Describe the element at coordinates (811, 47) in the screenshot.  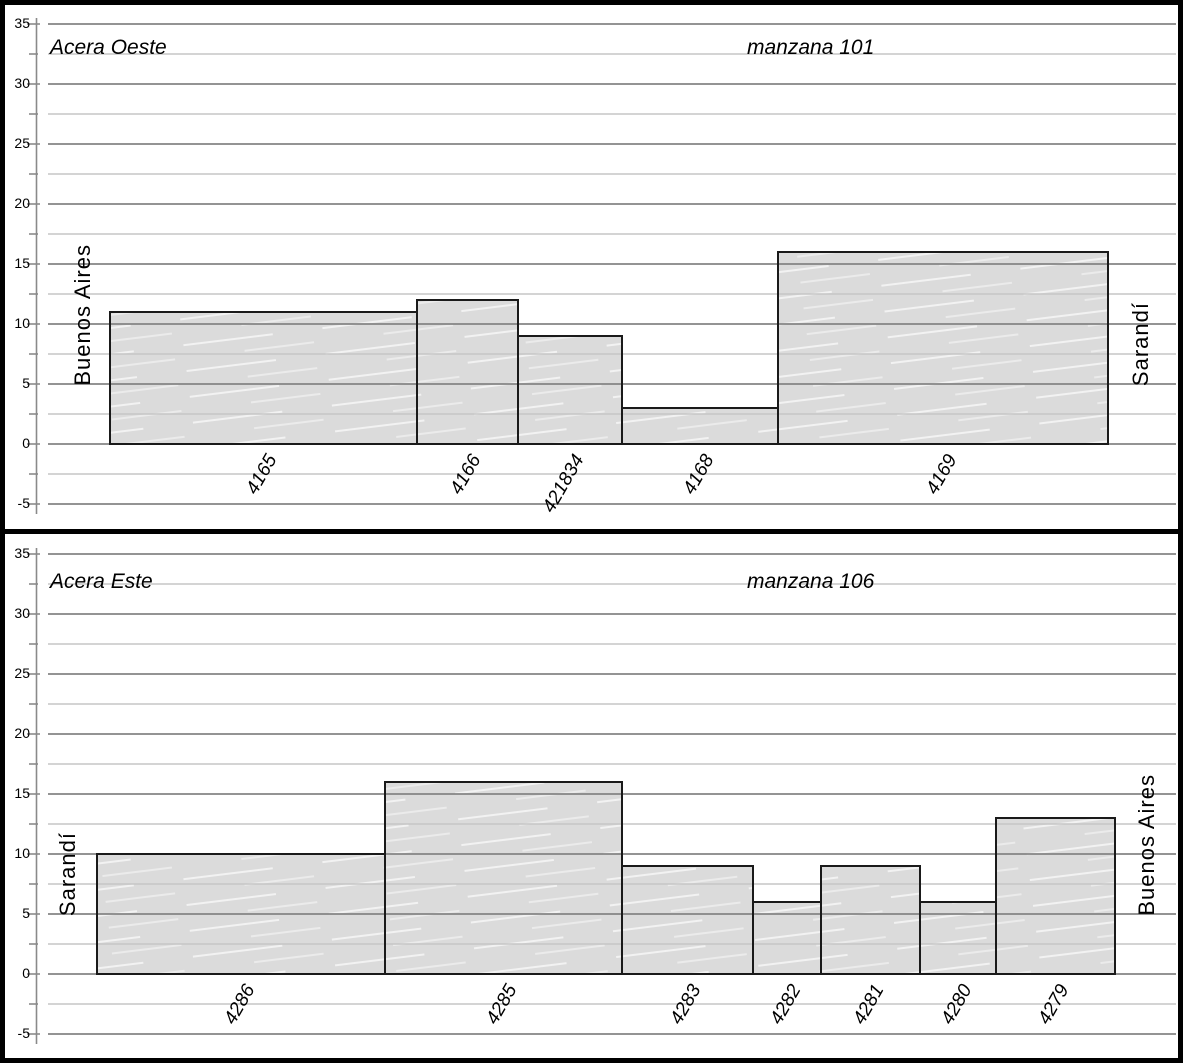
I see `block-label: manzana 101` at that location.